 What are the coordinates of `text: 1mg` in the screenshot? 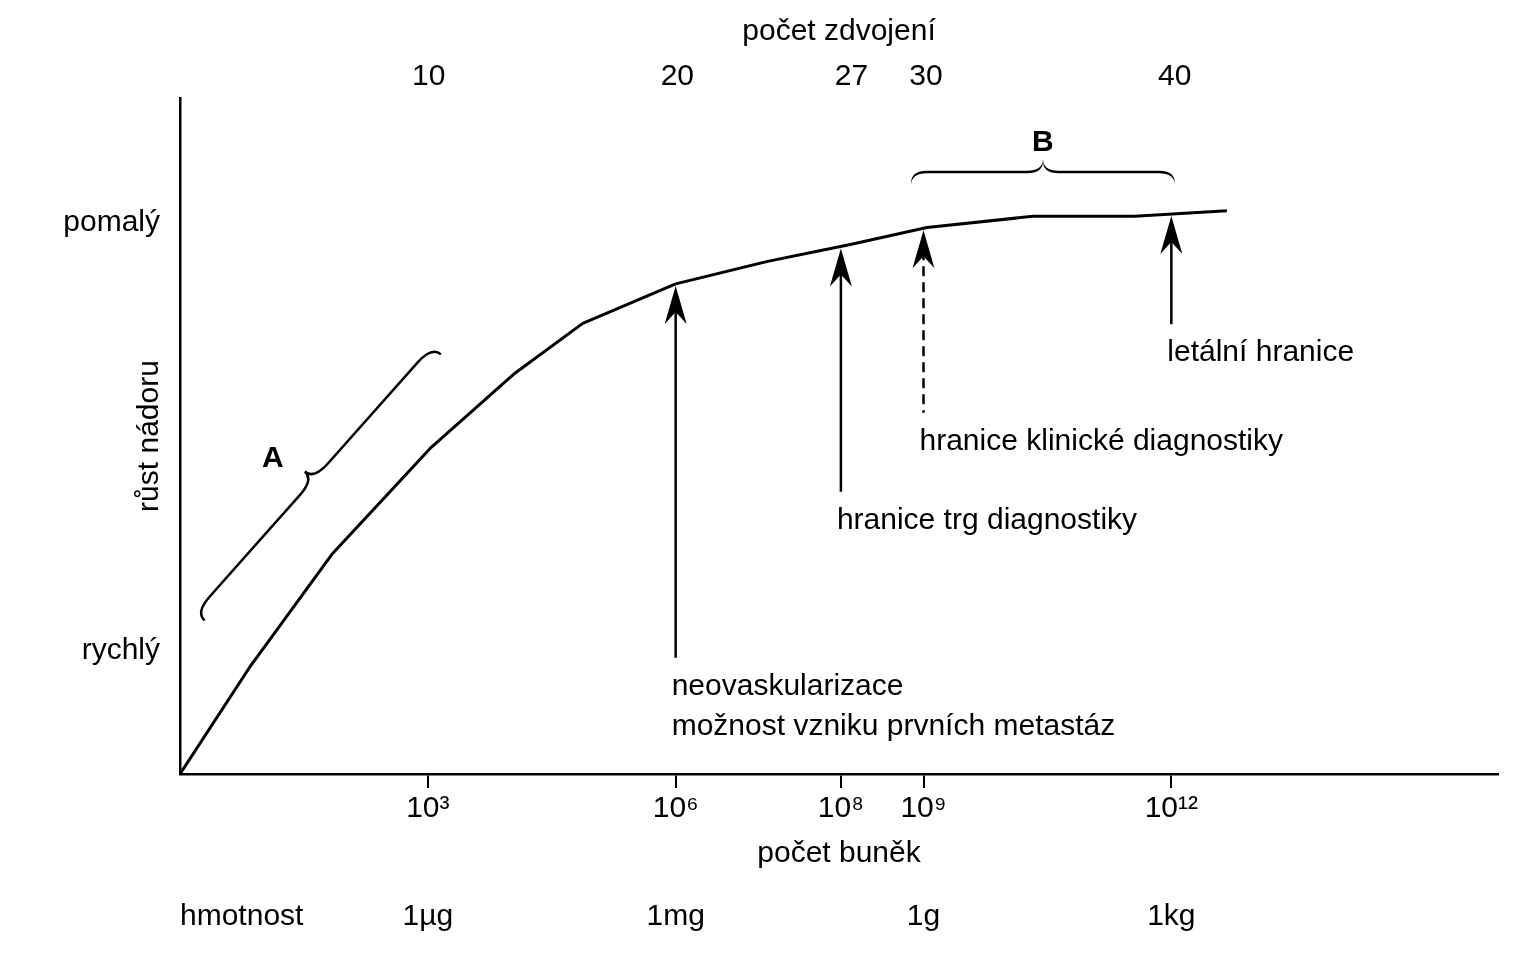 It's located at (675, 915).